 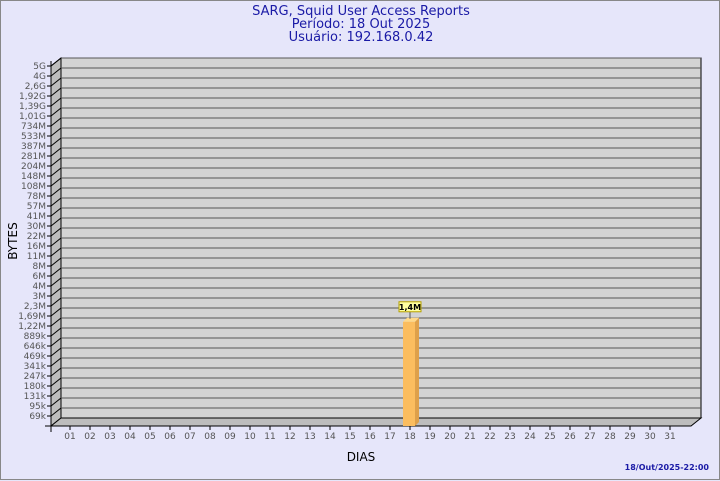 I want to click on x-tick-label: 02, so click(x=89, y=437).